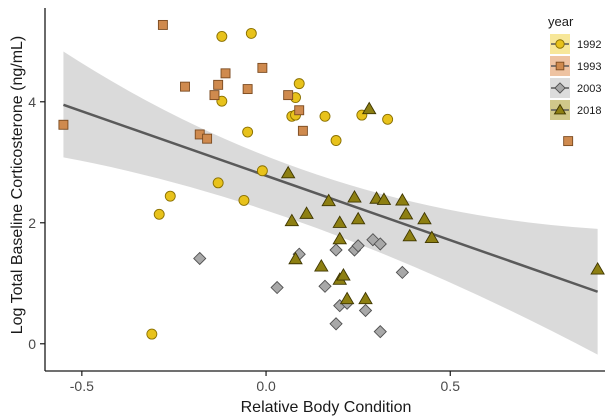 The width and height of the screenshot is (612, 417). What do you see at coordinates (575, 44) in the screenshot?
I see `legend-item-1992: 1992` at bounding box center [575, 44].